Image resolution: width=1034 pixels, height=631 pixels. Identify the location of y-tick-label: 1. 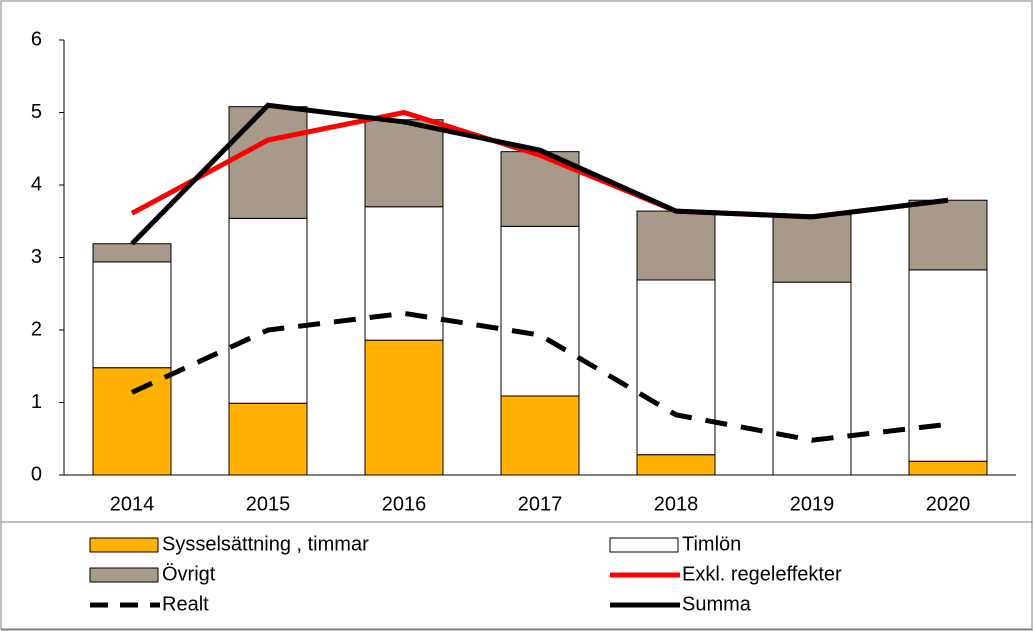
(36, 402).